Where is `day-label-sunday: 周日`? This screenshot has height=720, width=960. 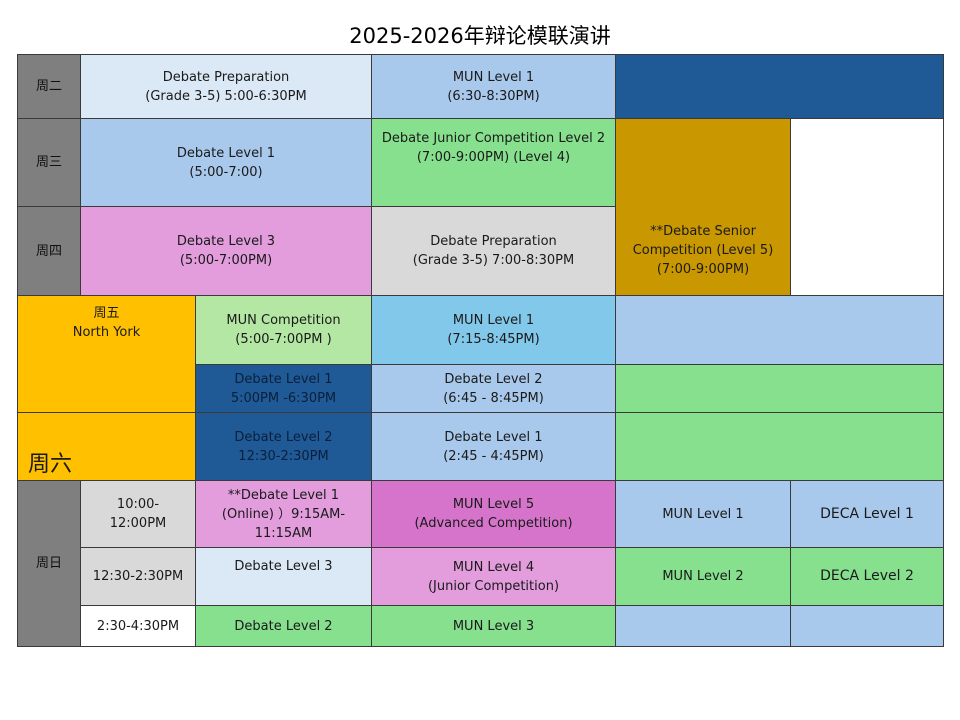 day-label-sunday: 周日 is located at coordinates (49, 563).